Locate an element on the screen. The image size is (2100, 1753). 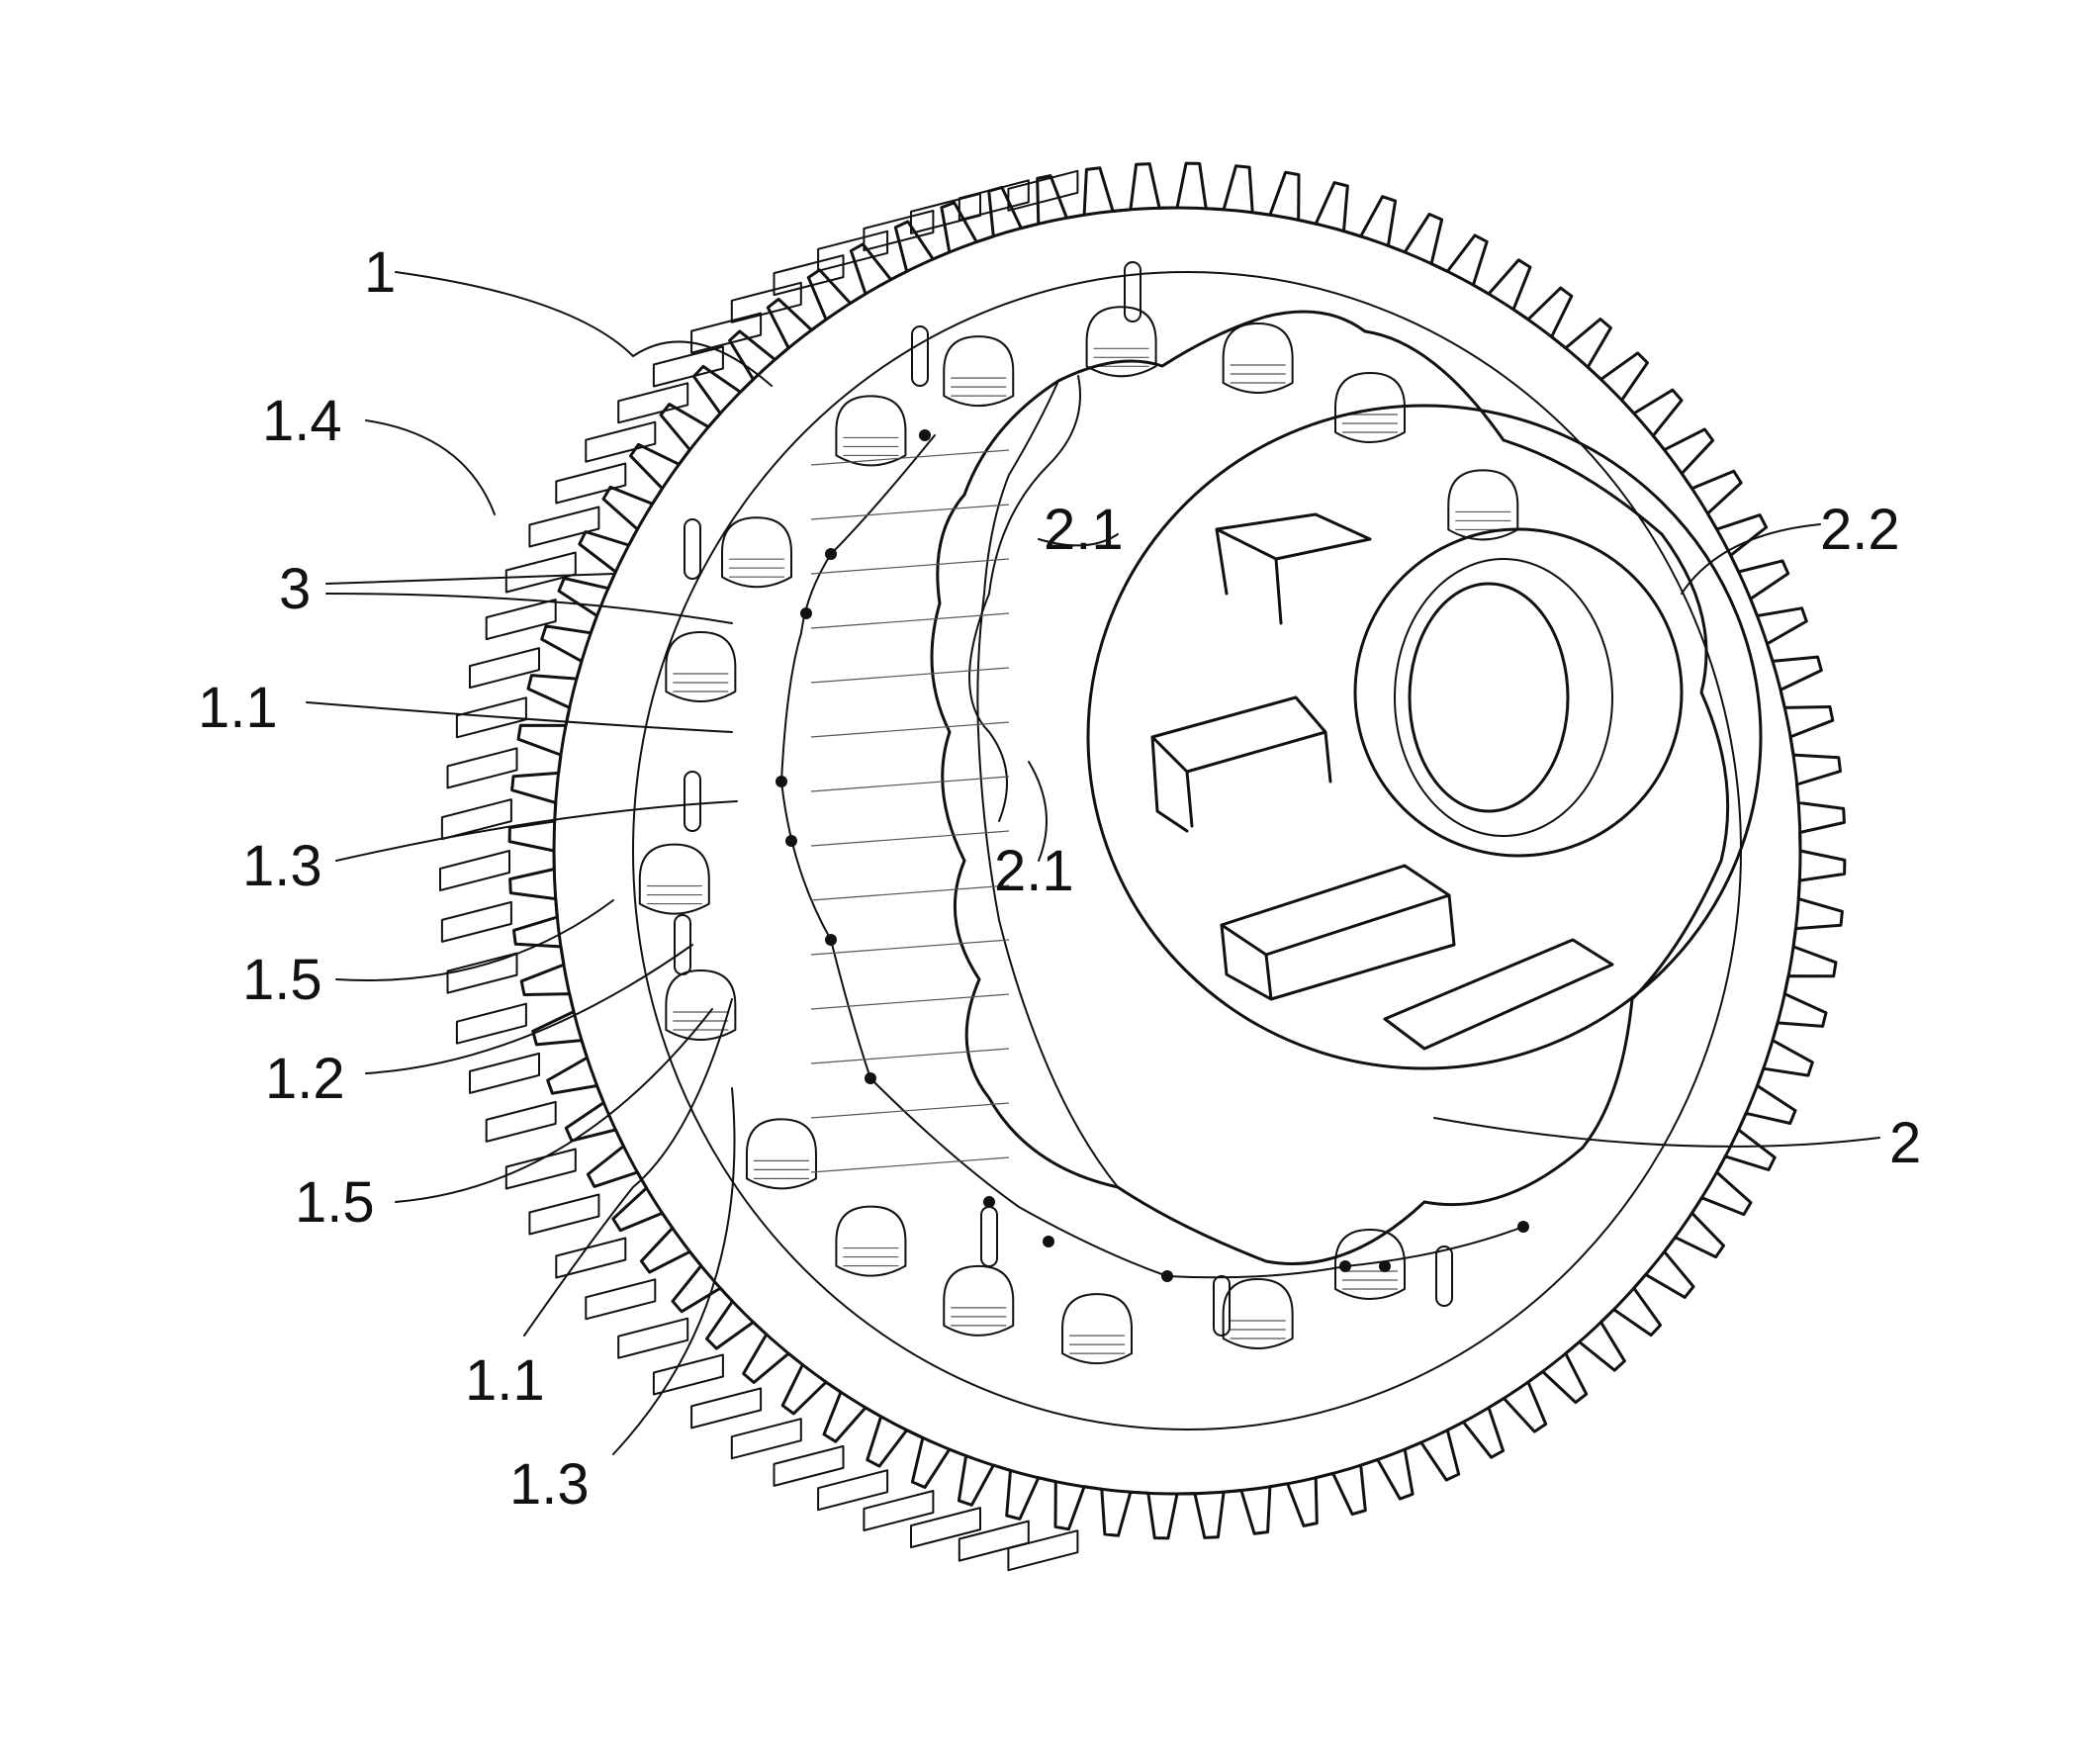
hub-back-contour is located at coordinates (1048, 784).